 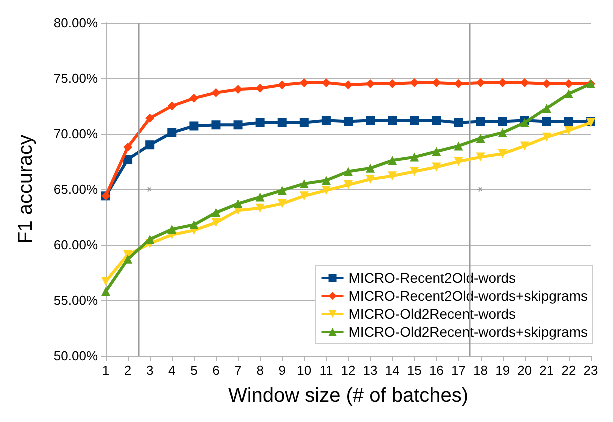 What do you see at coordinates (348, 396) in the screenshot?
I see `x-axis-title: Window size (# of batches)` at bounding box center [348, 396].